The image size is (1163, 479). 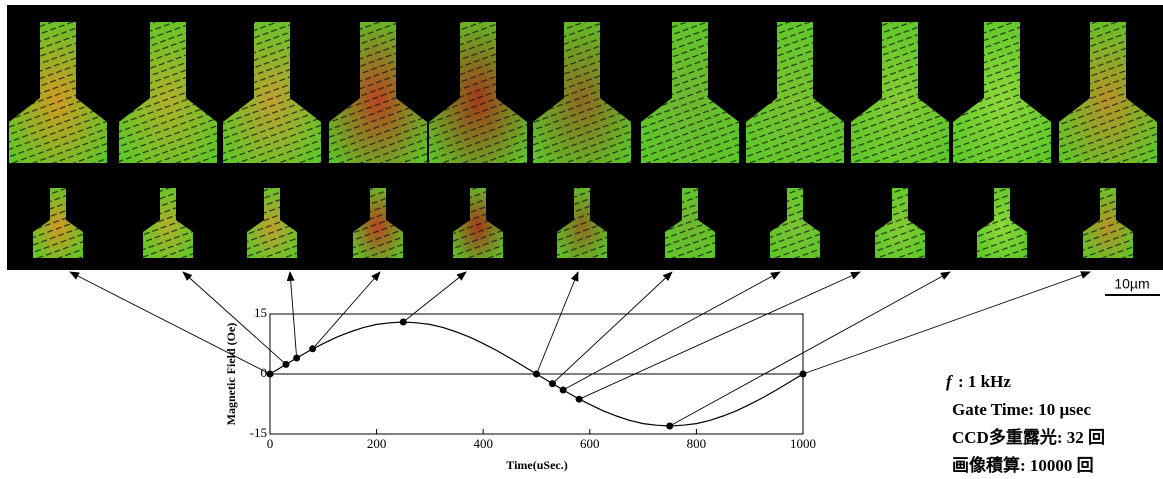 I want to click on y-tick-label: -15, so click(x=258, y=432).